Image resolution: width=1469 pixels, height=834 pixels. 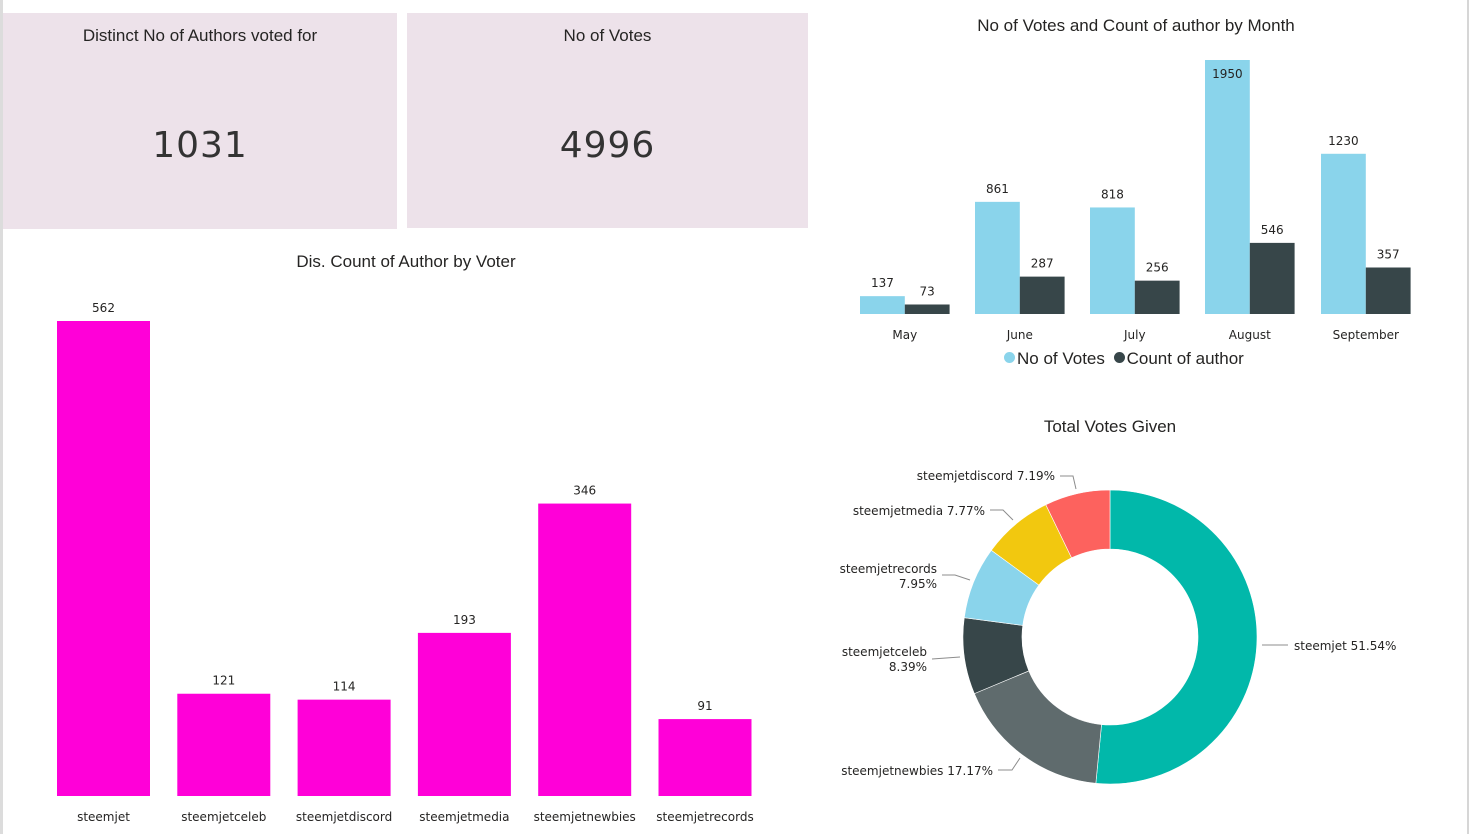 I want to click on data-label: 546, so click(x=1272, y=230).